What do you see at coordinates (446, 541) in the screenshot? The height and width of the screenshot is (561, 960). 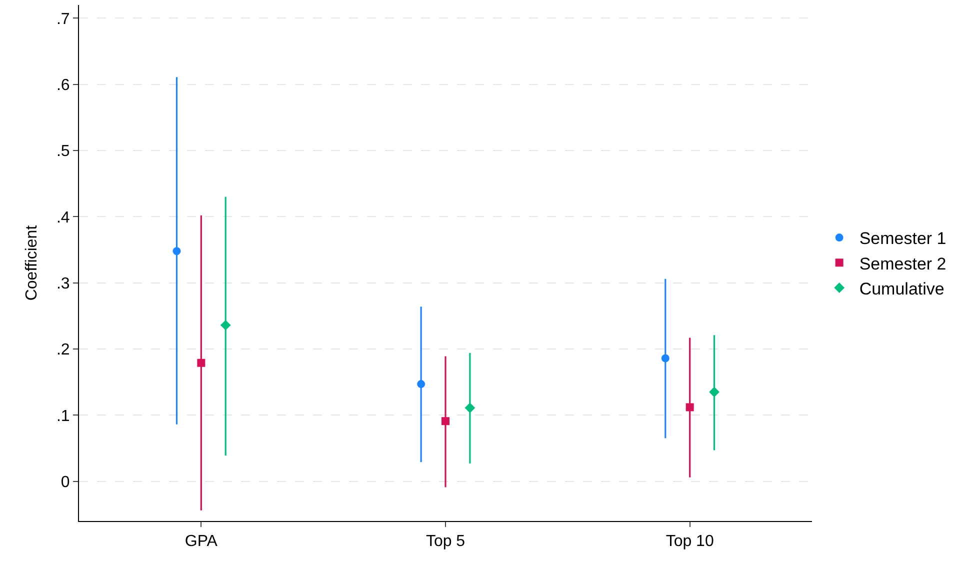 I see `x-tick-label: Top 5` at bounding box center [446, 541].